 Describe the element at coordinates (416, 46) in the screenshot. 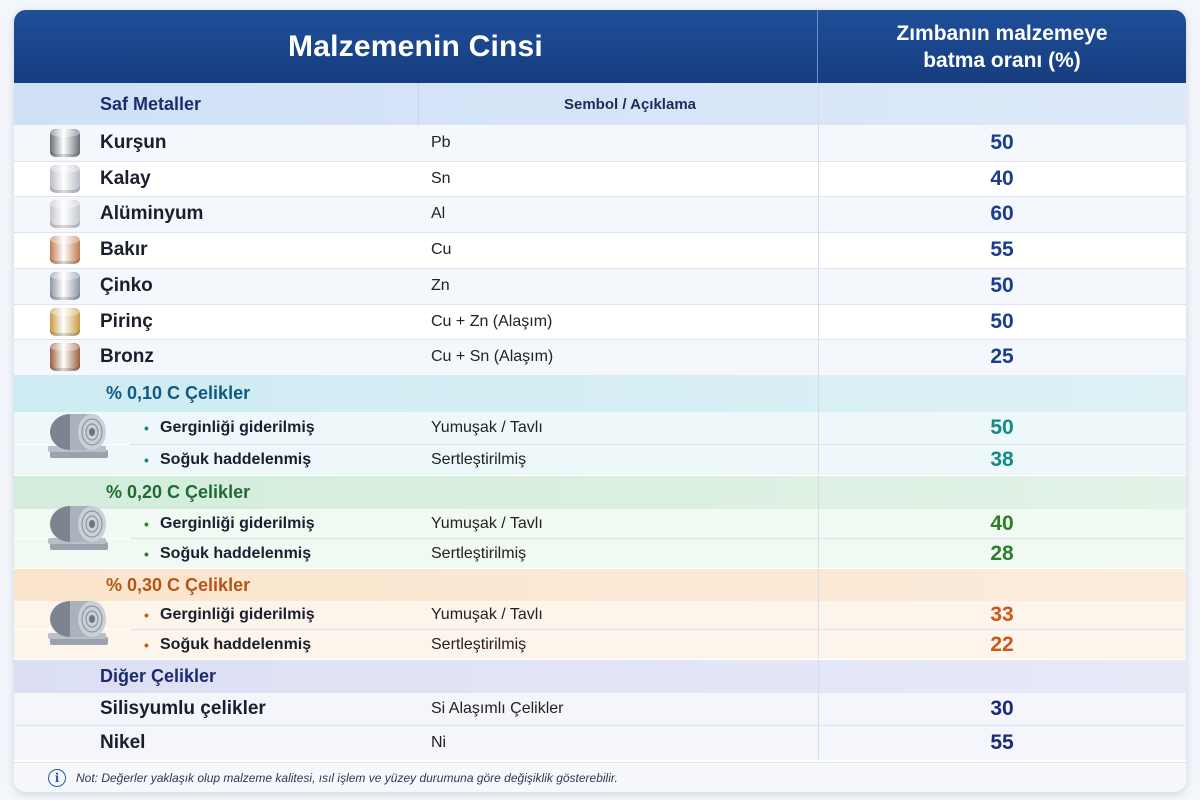

I see `material-type-header: Malzemenin Cinsi` at that location.